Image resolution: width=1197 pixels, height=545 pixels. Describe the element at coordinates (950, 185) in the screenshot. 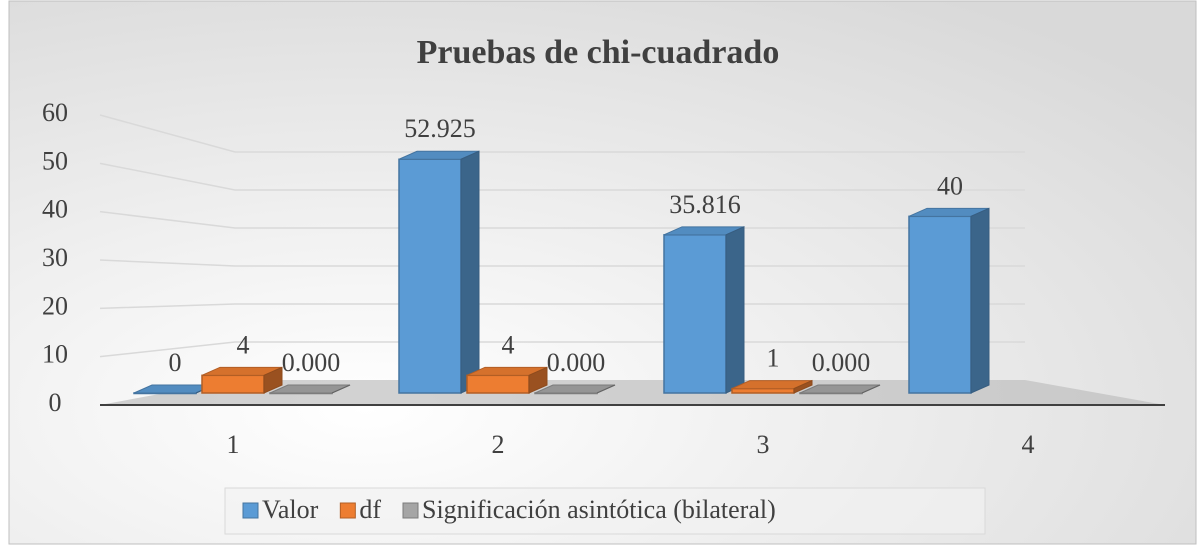

I see `data-label: 40` at that location.